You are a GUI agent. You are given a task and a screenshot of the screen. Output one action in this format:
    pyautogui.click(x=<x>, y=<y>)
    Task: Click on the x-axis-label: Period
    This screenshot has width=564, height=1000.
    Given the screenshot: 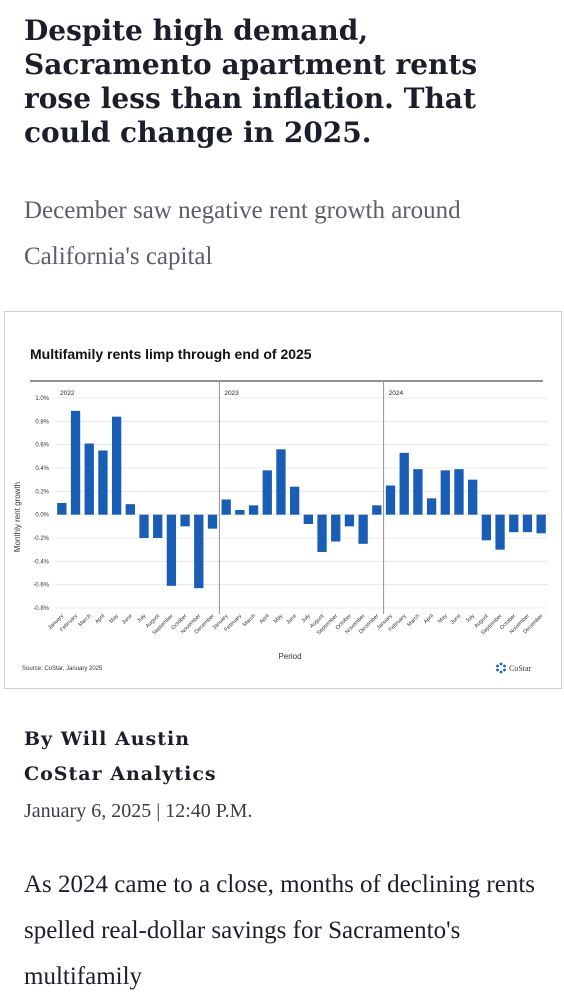 What is the action you would take?
    pyautogui.click(x=289, y=656)
    